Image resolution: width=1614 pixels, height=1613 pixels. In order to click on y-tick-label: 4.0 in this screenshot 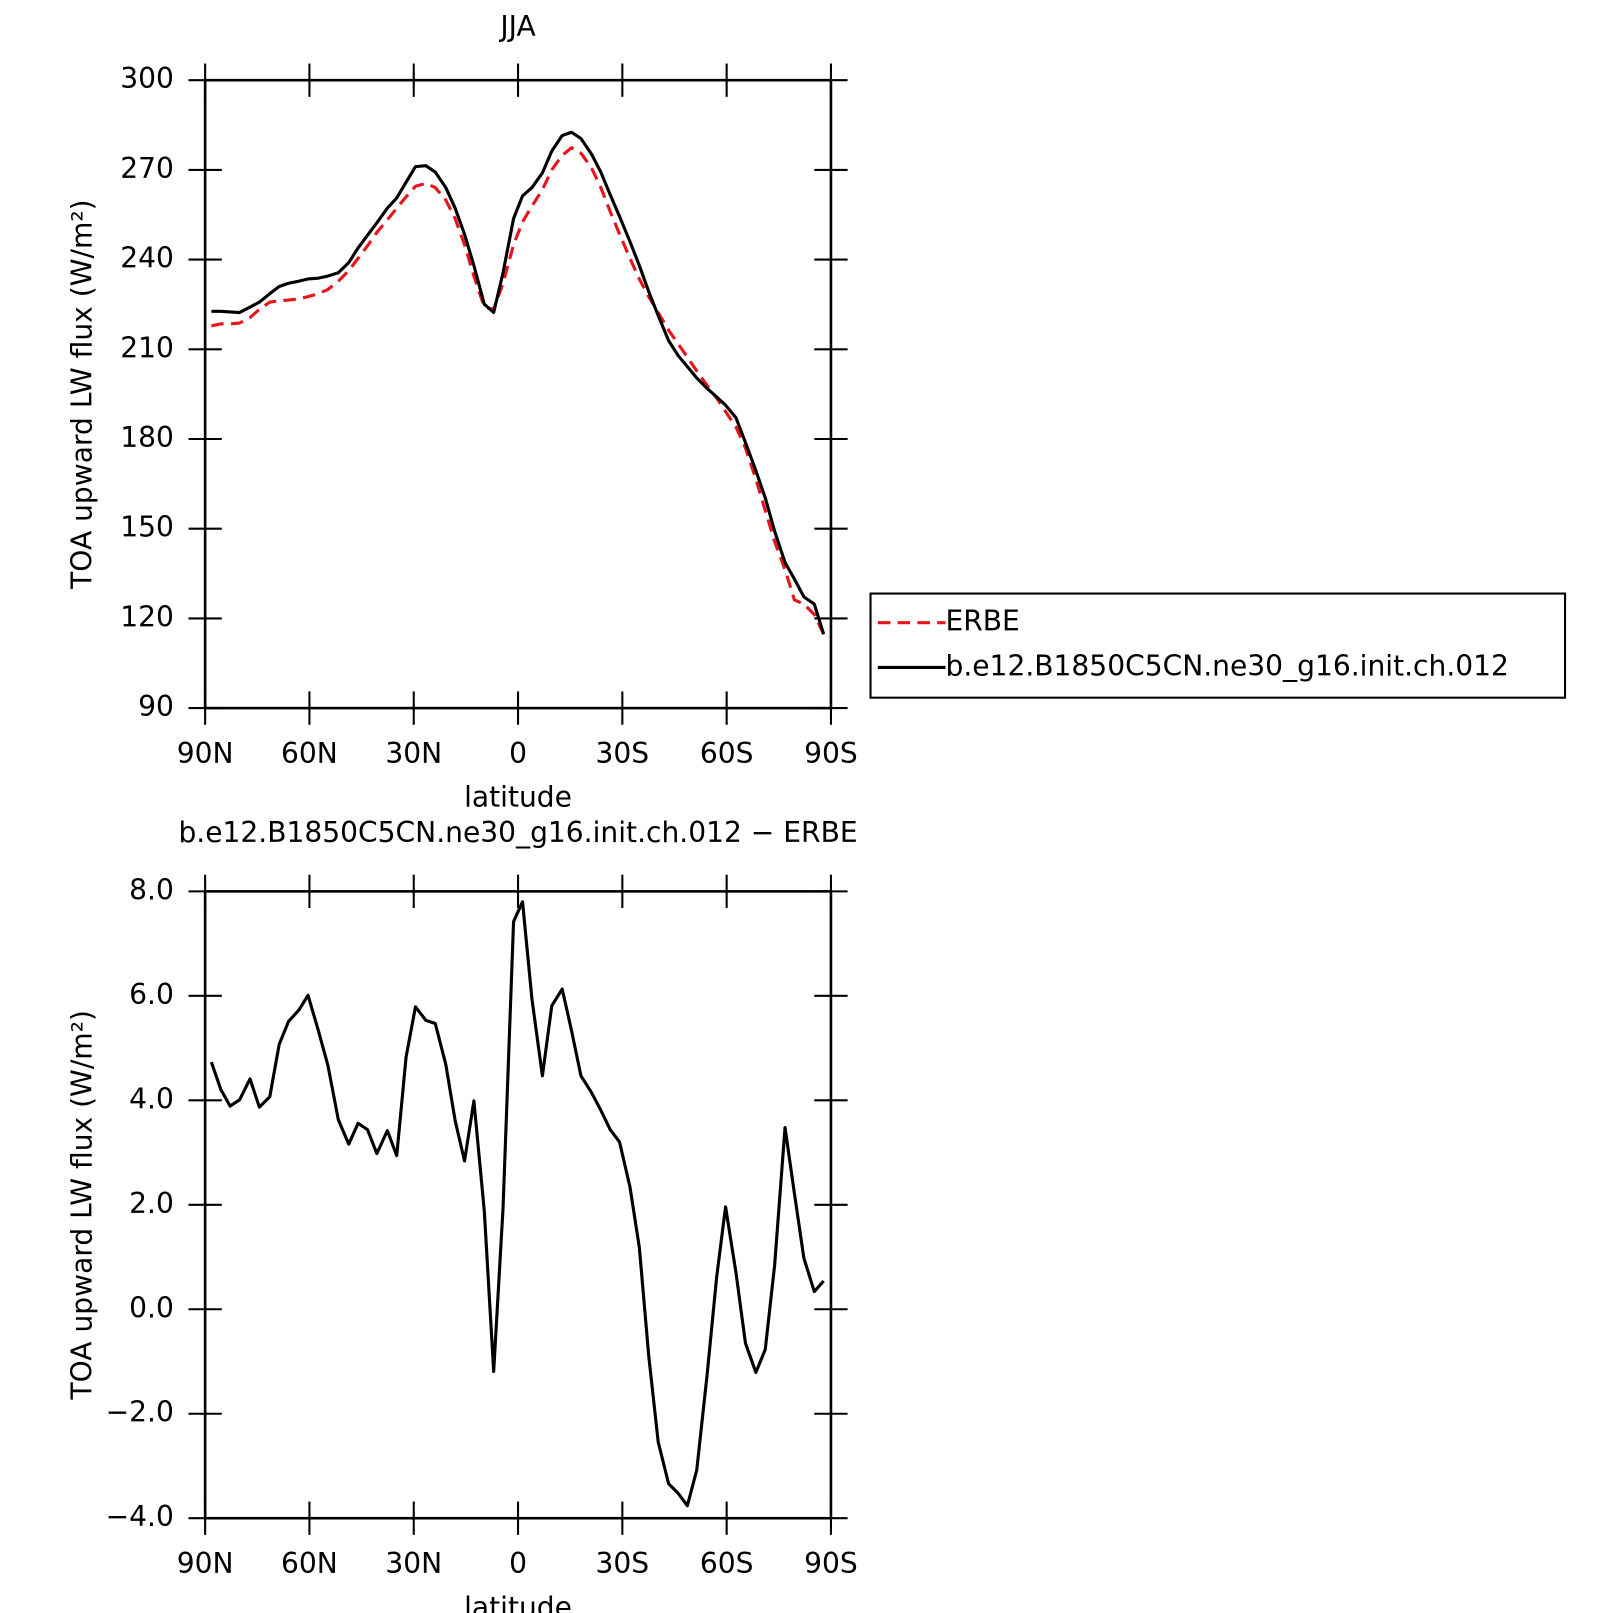, I will do `click(151, 1098)`.